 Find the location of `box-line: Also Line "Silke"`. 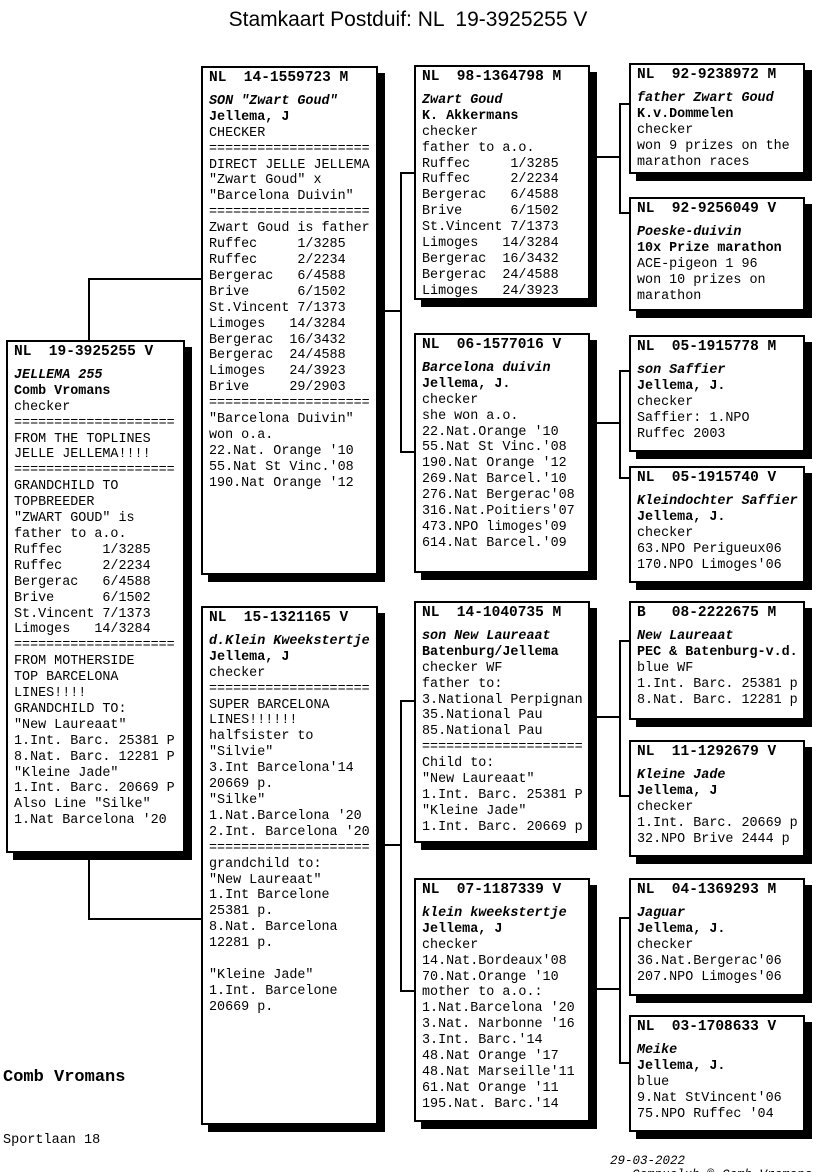

box-line: Also Line "Silke" is located at coordinates (82, 805).